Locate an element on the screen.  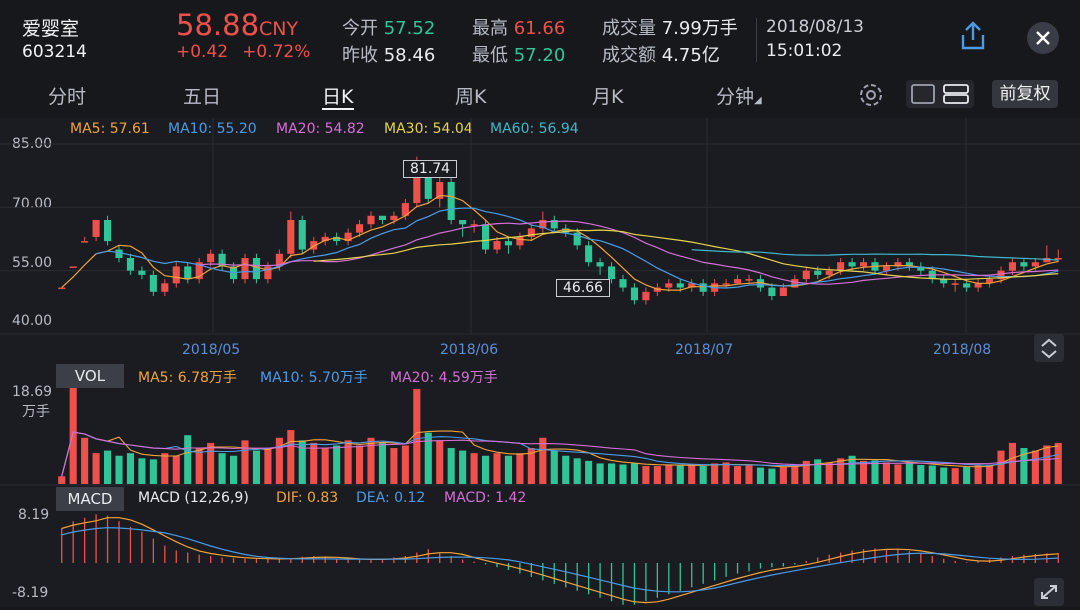
volume-ma5-line is located at coordinates (560, 453).